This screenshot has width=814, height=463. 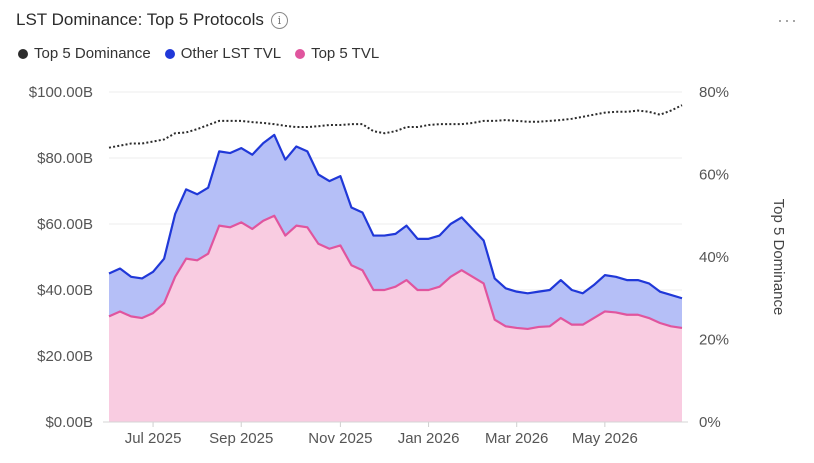 I want to click on legend-dot-top5-dominance, so click(x=23, y=53).